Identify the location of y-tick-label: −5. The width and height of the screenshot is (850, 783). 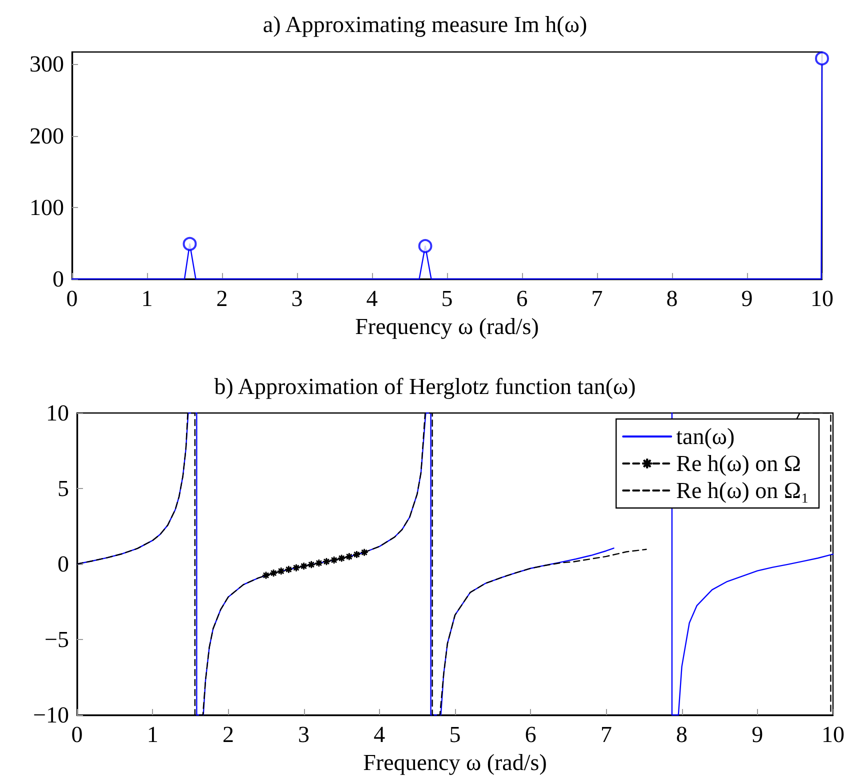
(56, 639).